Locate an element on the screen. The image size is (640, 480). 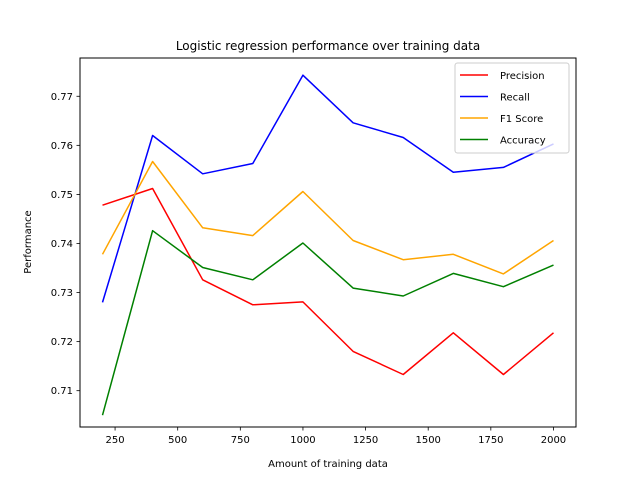
legend: Precision Recall F1 Score Accuracy is located at coordinates (512, 108).